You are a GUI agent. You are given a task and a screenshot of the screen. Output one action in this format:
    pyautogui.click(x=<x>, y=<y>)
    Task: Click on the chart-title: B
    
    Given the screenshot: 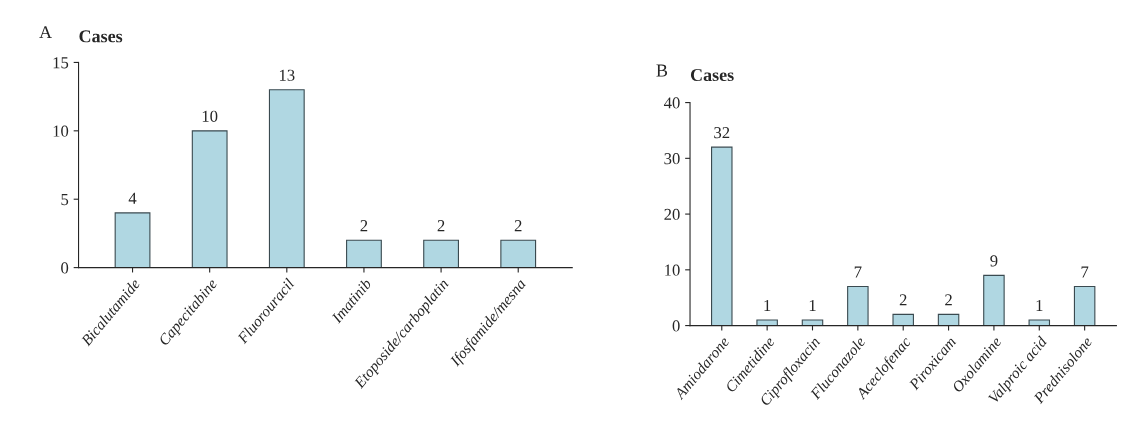 What is the action you would take?
    pyautogui.click(x=662, y=70)
    